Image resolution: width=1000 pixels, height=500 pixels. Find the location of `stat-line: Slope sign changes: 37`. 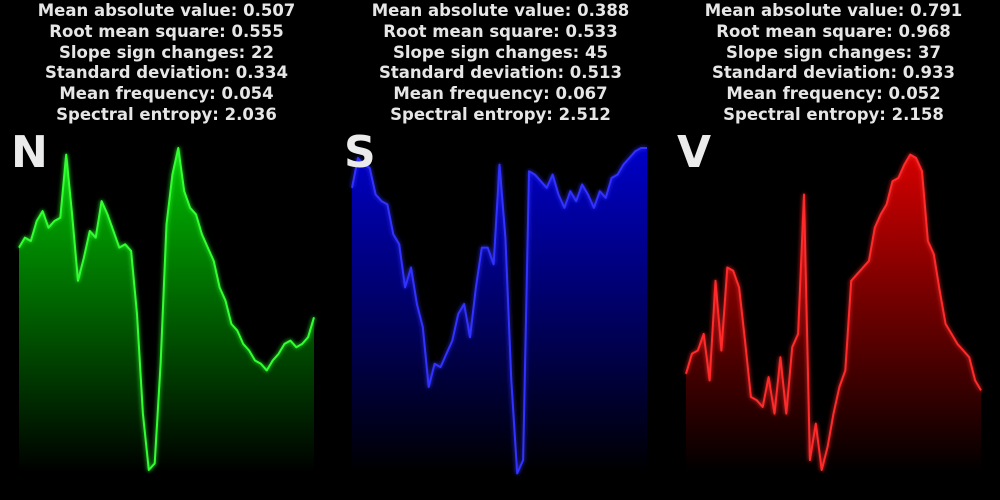

stat-line: Slope sign changes: 37 is located at coordinates (833, 52).